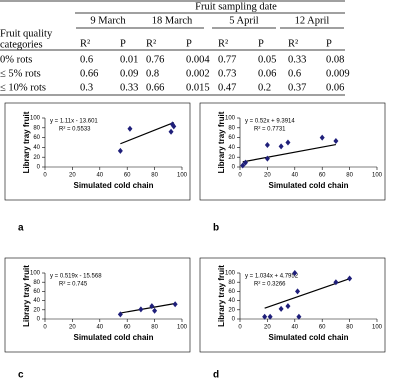 This screenshot has width=393, height=391. Describe the element at coordinates (172, 20) in the screenshot. I see `date-header: 18 March` at that location.